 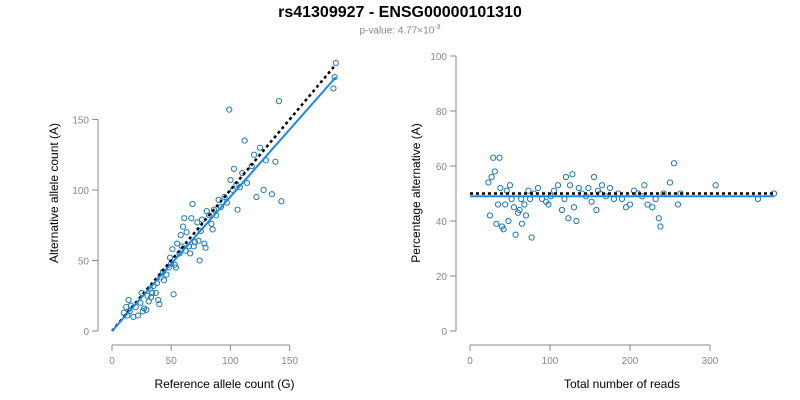 I want to click on x-tick-label: 200, so click(x=630, y=361).